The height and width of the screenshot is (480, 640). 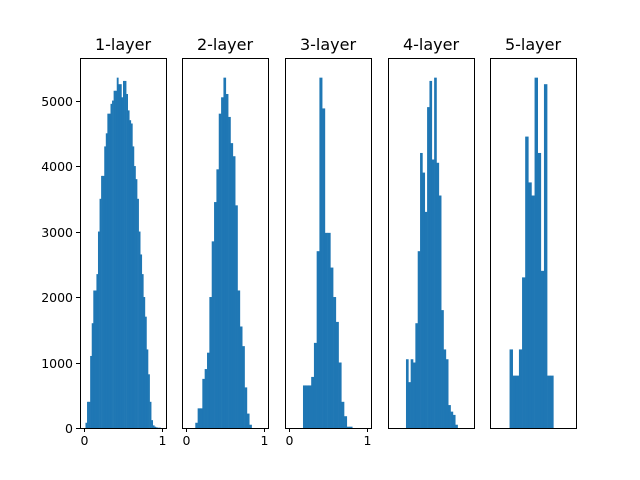 I want to click on panel-2-layer: 2-layer 0 1, so click(x=225, y=241).